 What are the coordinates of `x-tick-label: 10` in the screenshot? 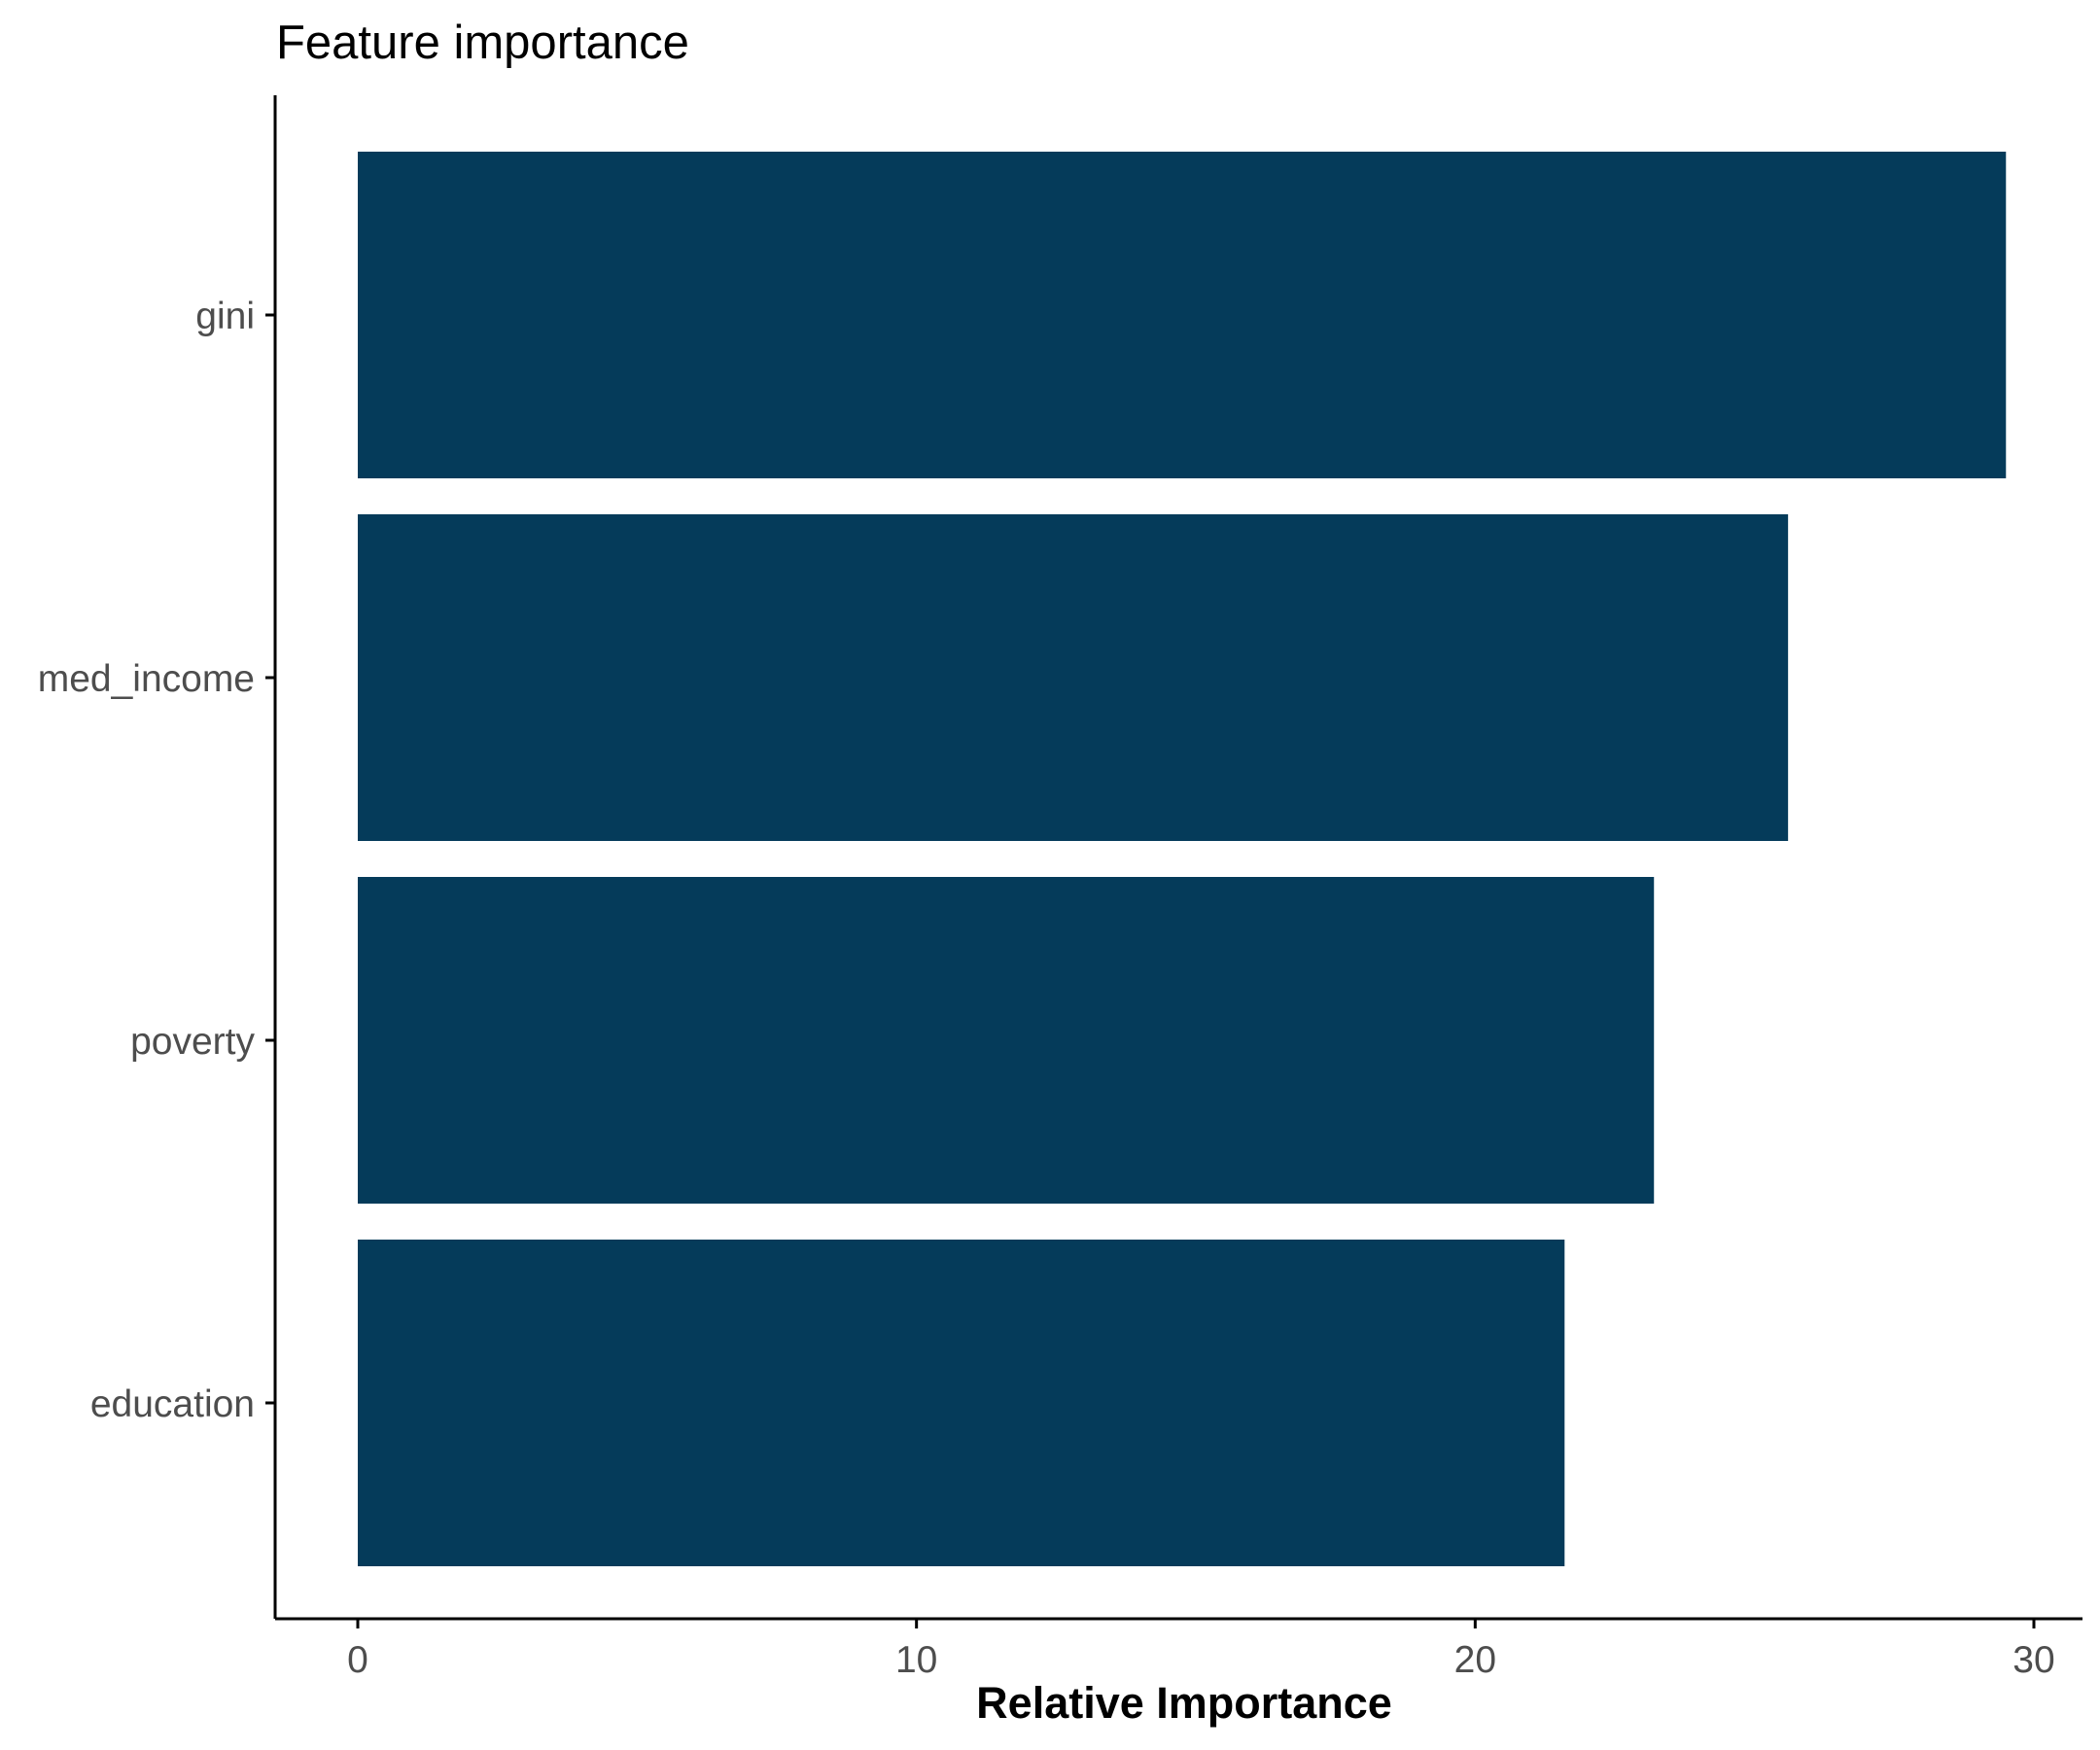 It's located at (916, 1660).